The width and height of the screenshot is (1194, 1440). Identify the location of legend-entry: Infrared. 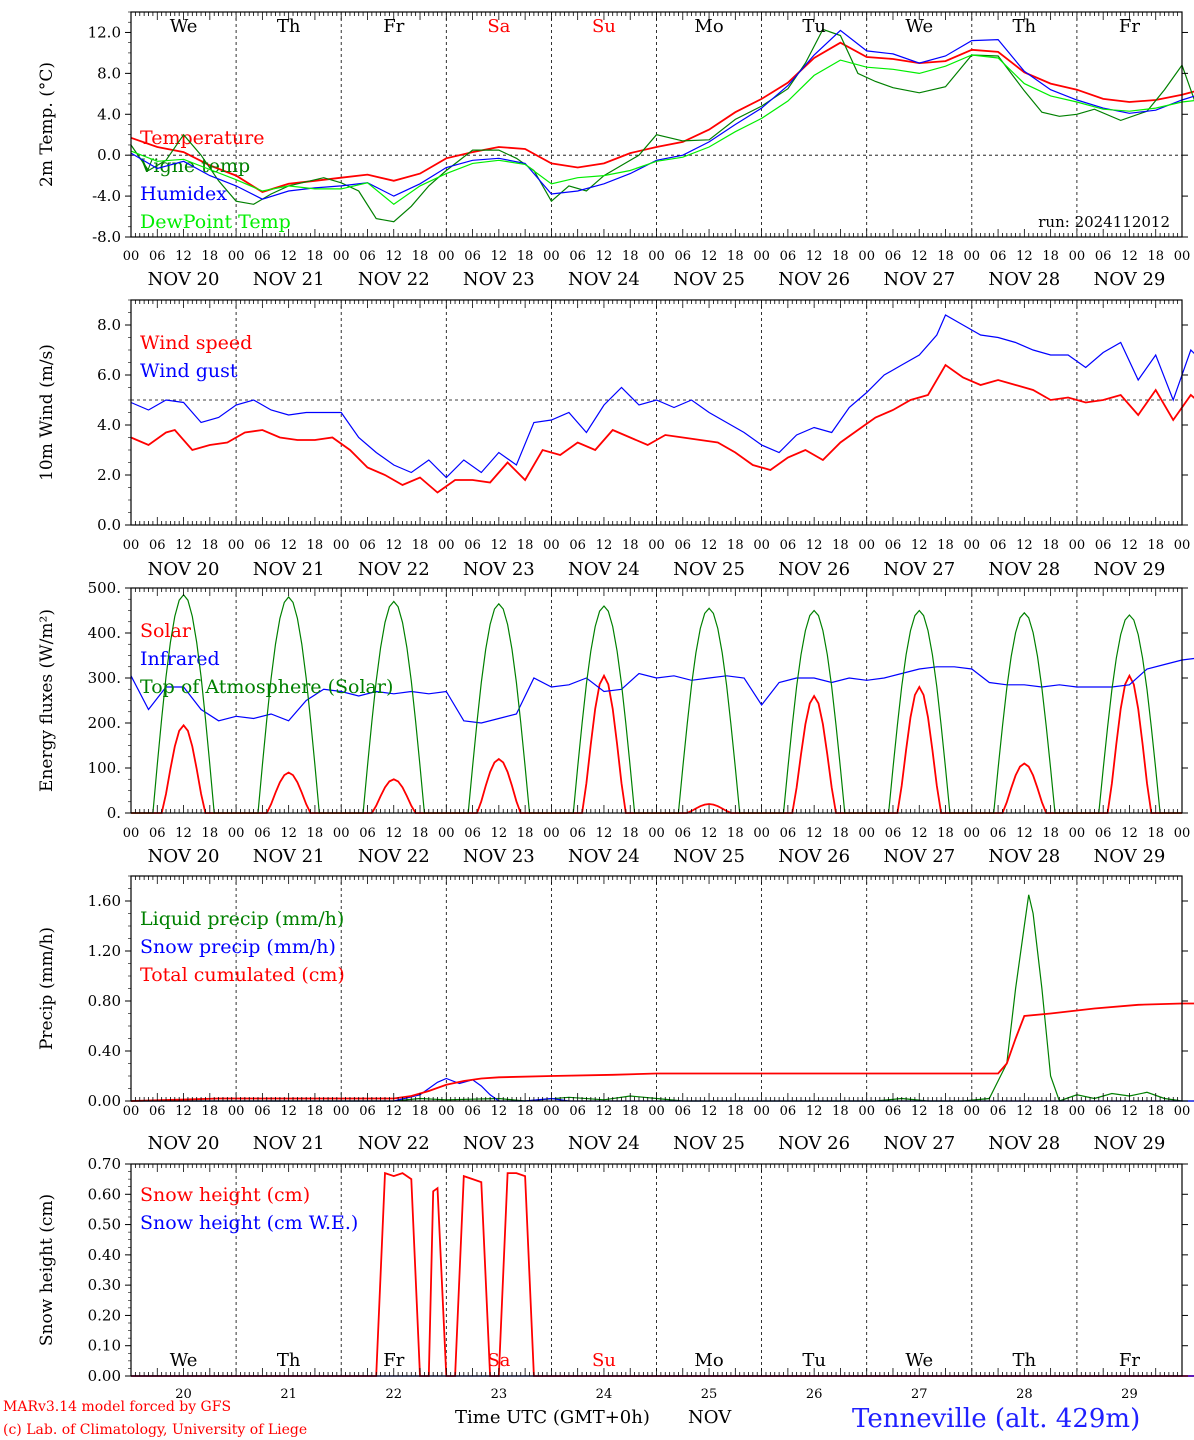
(180, 659).